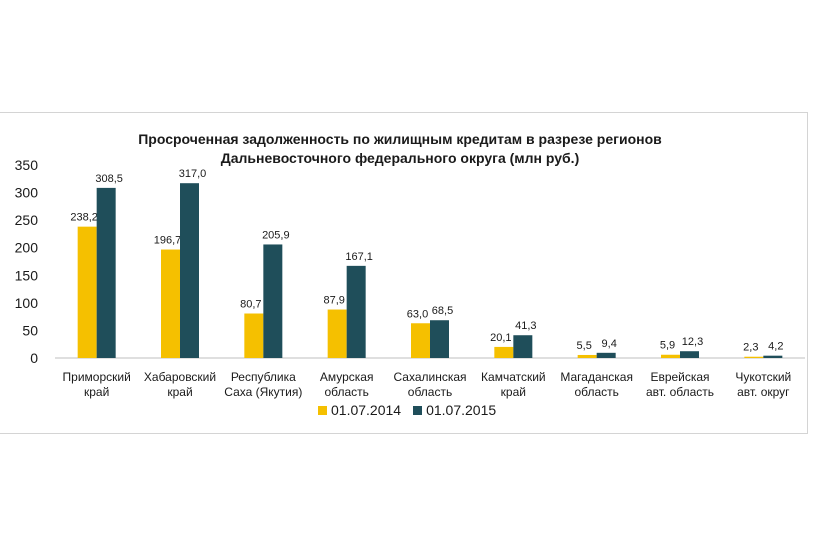  Describe the element at coordinates (27, 303) in the screenshot. I see `y-tick-label: 100` at that location.